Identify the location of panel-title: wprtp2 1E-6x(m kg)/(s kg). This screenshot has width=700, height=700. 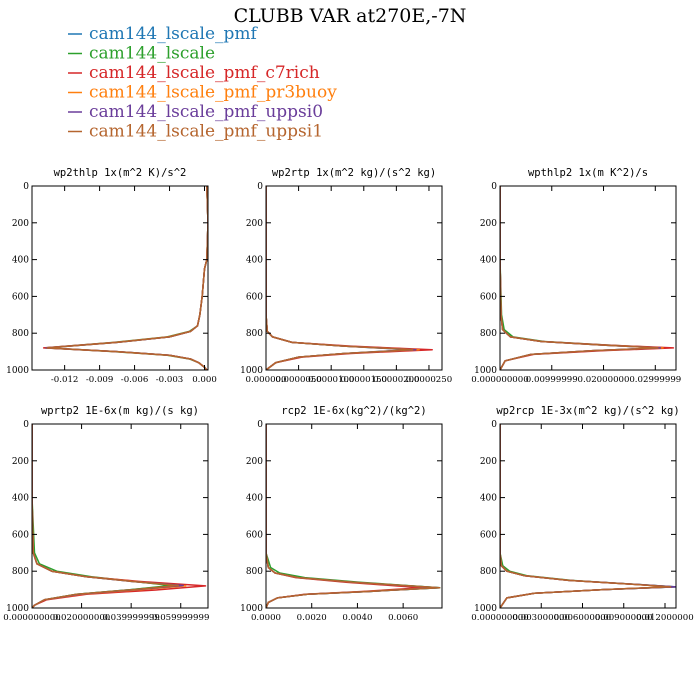
(120, 411).